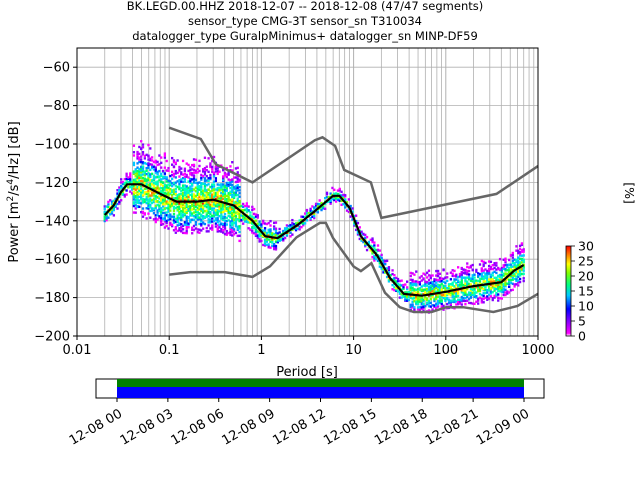 The image size is (640, 480). What do you see at coordinates (586, 246) in the screenshot?
I see `colorbar-tick-label: 30` at bounding box center [586, 246].